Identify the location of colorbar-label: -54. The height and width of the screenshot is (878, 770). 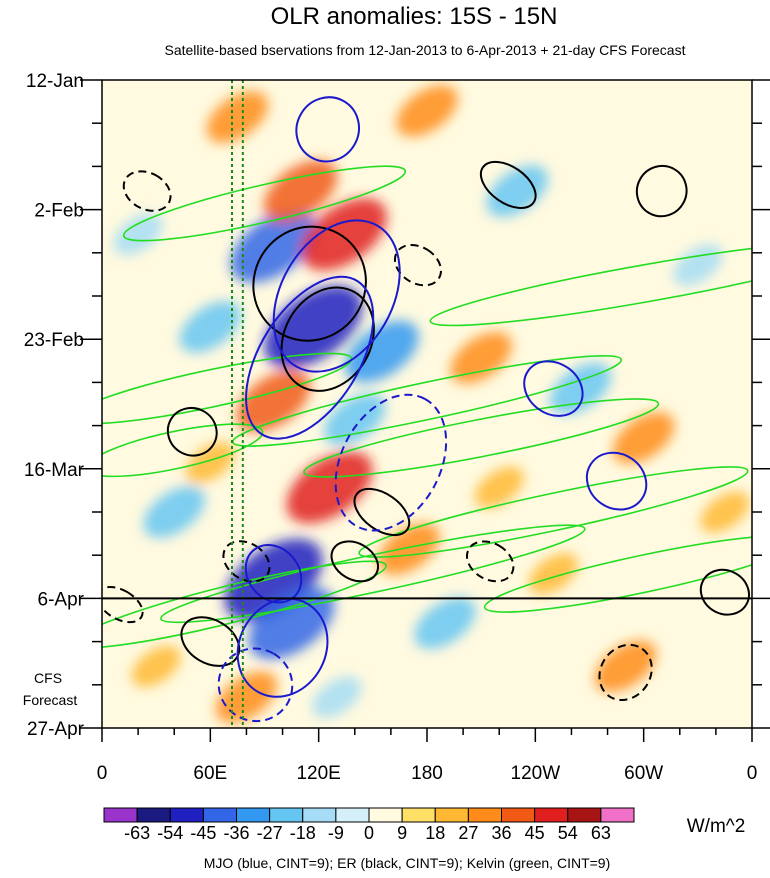
(170, 833).